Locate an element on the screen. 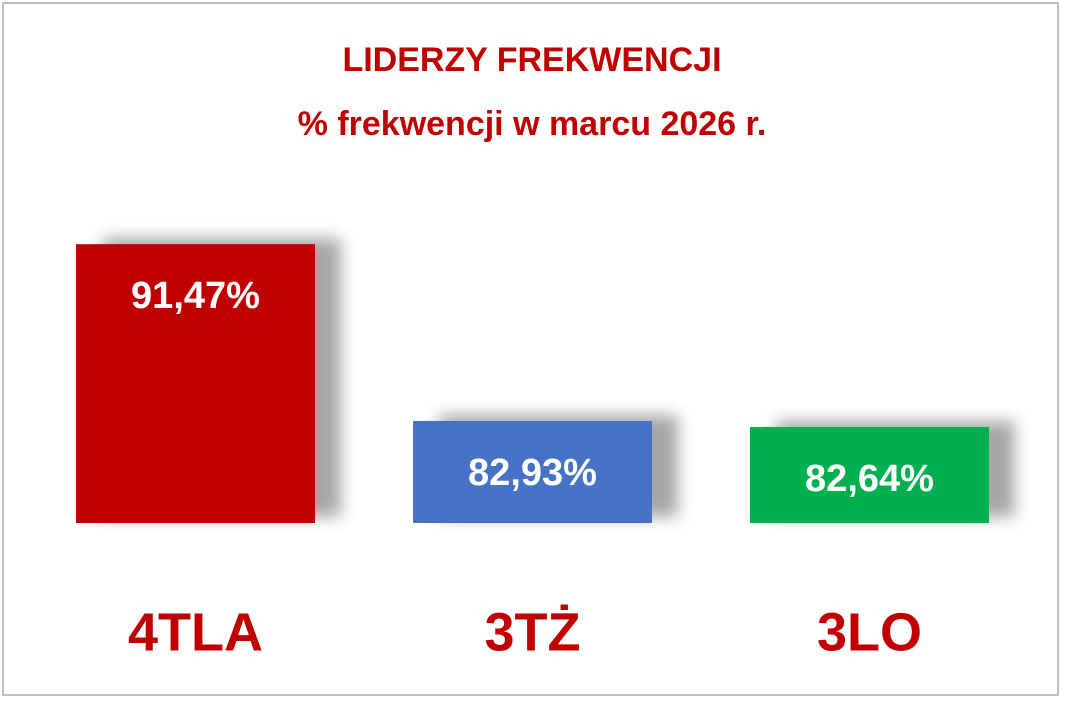 The width and height of the screenshot is (1065, 702). chart-title: LIDERZY FREKWENCJI is located at coordinates (531, 60).